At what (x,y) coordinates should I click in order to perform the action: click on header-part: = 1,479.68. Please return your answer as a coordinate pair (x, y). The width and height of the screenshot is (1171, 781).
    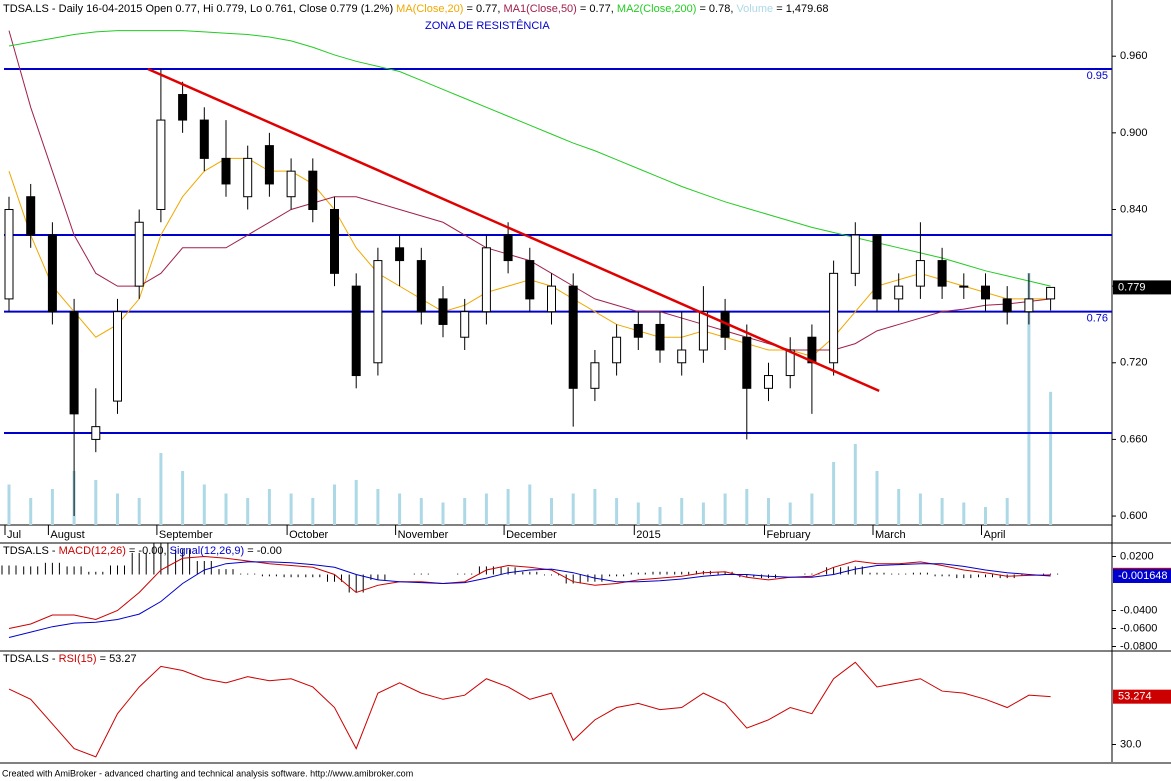
    Looking at the image, I should click on (800, 9).